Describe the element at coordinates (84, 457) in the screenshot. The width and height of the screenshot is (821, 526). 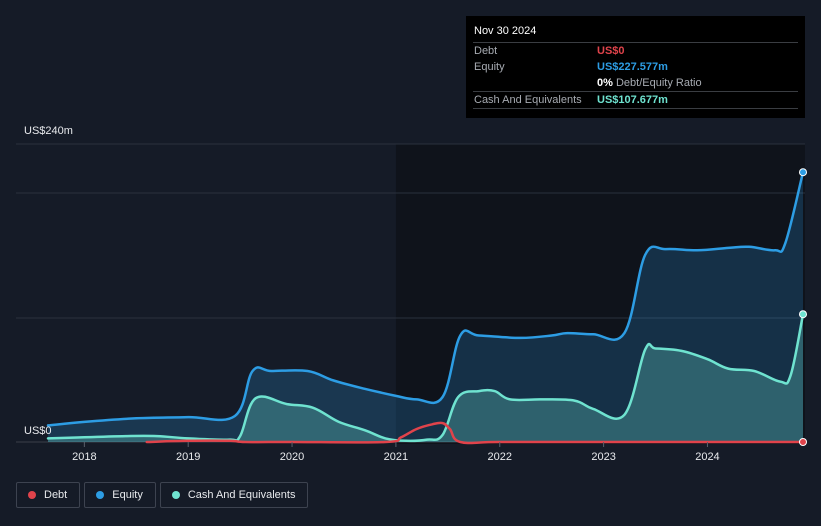
I see `x-tick-label: 2018` at that location.